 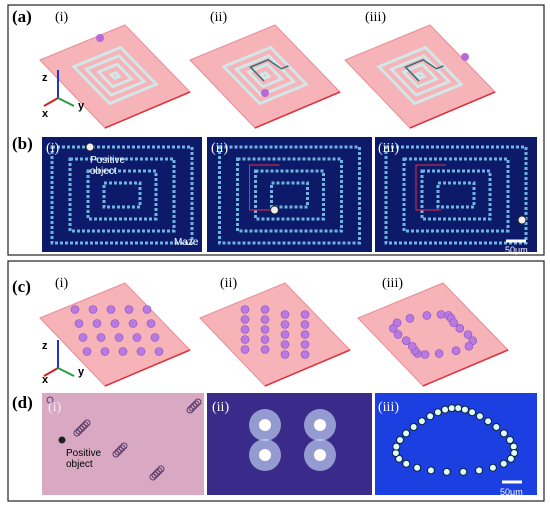 What do you see at coordinates (45, 346) in the screenshot?
I see `axis-label: z` at bounding box center [45, 346].